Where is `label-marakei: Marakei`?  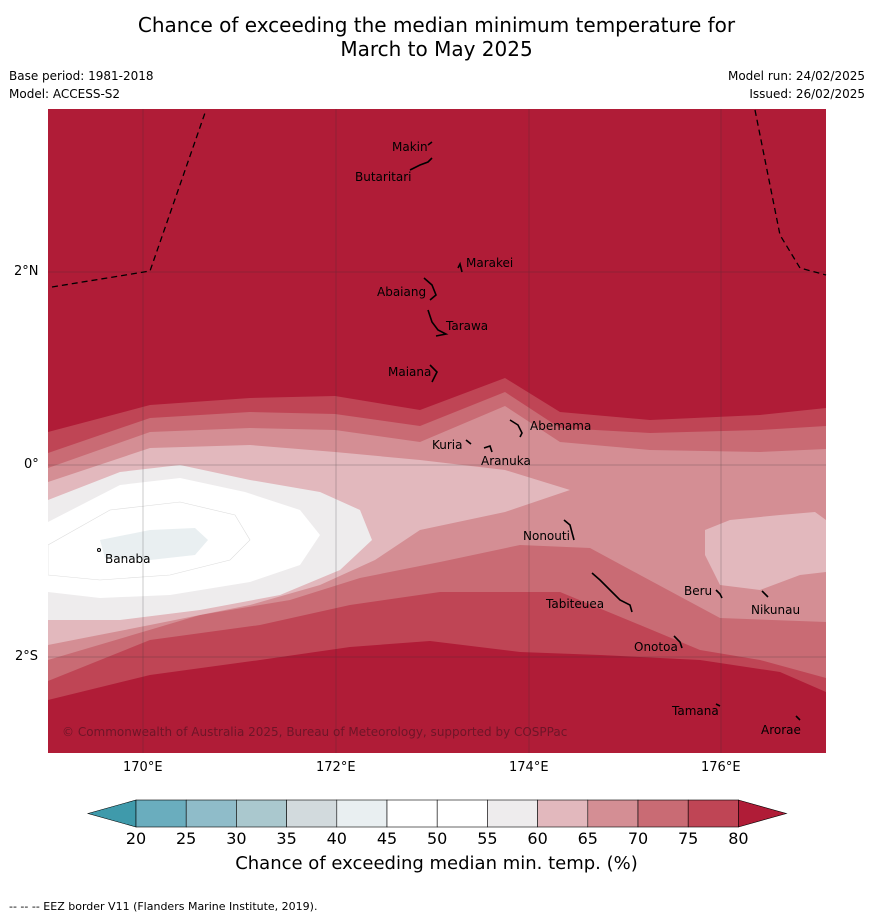
label-marakei: Marakei is located at coordinates (489, 263).